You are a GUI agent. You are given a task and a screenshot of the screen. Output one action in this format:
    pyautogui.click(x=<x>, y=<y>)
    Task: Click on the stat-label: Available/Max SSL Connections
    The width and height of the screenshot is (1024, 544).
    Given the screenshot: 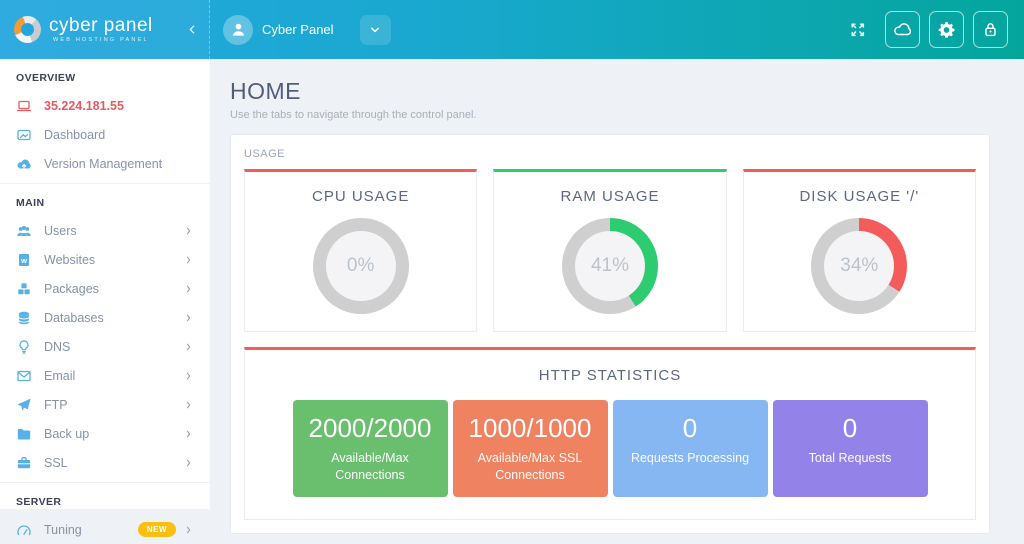 What is the action you would take?
    pyautogui.click(x=530, y=467)
    